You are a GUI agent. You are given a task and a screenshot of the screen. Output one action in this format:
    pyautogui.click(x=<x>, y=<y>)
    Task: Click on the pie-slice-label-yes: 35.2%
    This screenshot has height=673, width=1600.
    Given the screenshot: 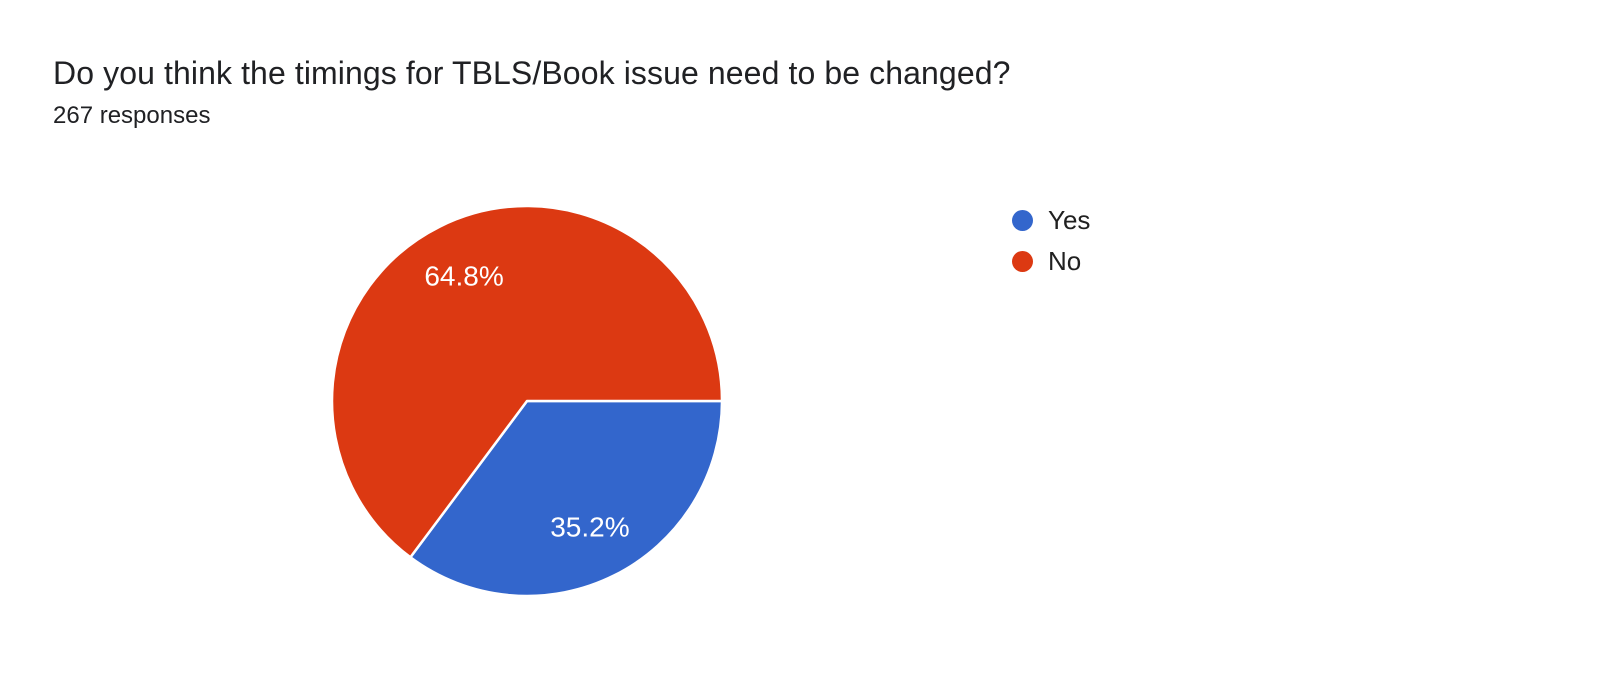 What is the action you would take?
    pyautogui.click(x=589, y=526)
    